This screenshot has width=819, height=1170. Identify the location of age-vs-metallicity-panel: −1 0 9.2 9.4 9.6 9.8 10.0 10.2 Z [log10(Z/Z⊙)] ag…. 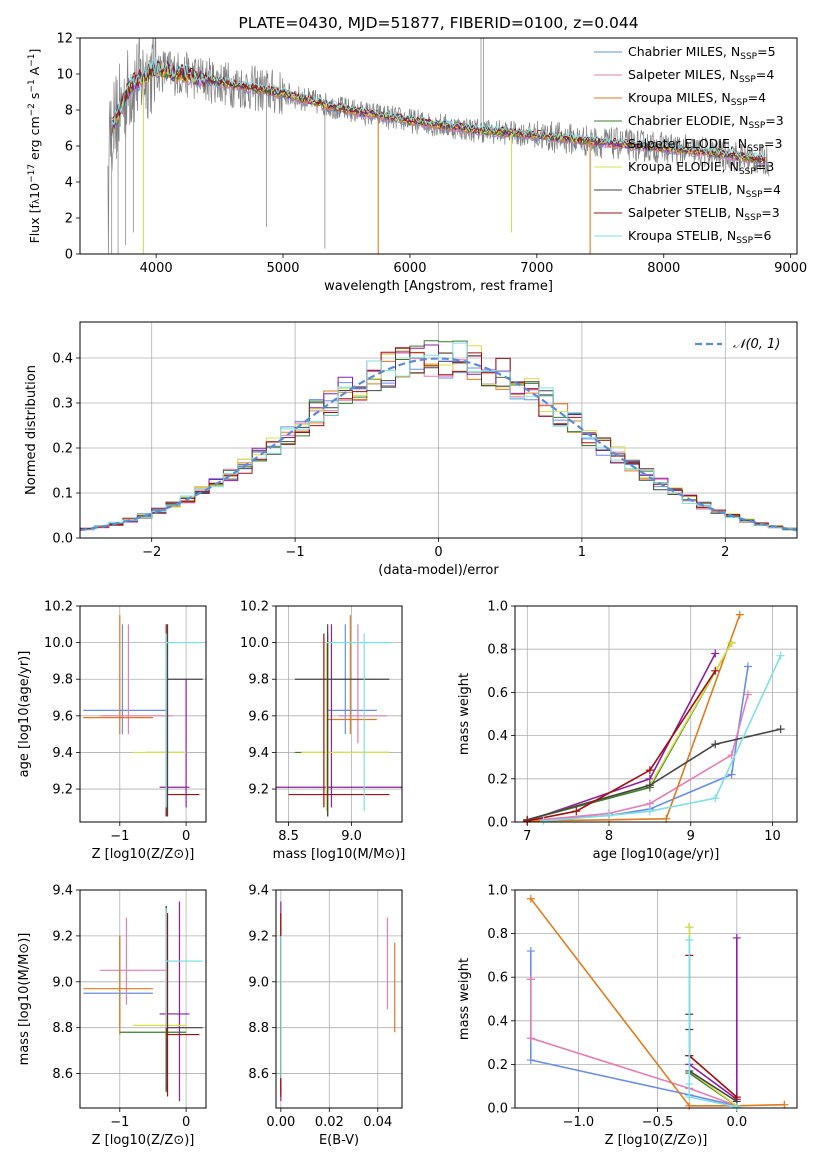
(112, 731).